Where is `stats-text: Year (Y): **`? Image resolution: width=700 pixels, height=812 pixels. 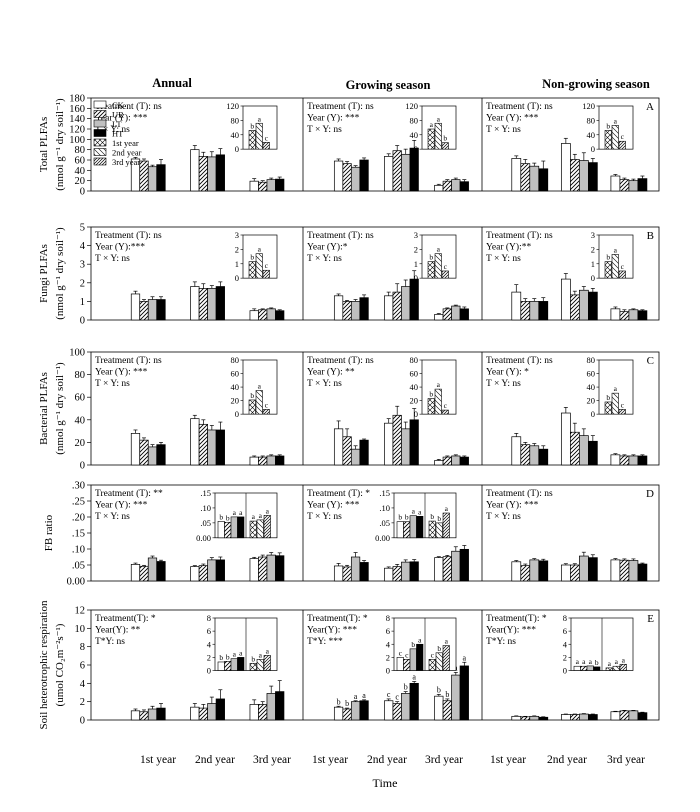
stats-text: Year (Y): ** is located at coordinates (331, 372).